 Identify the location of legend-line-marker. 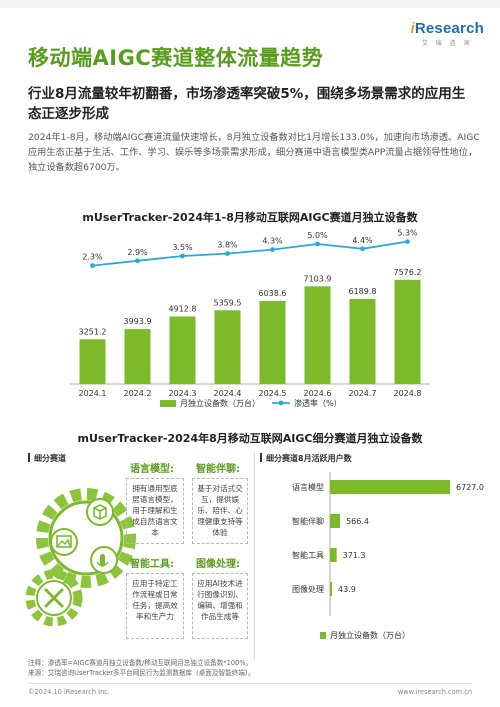
(281, 403).